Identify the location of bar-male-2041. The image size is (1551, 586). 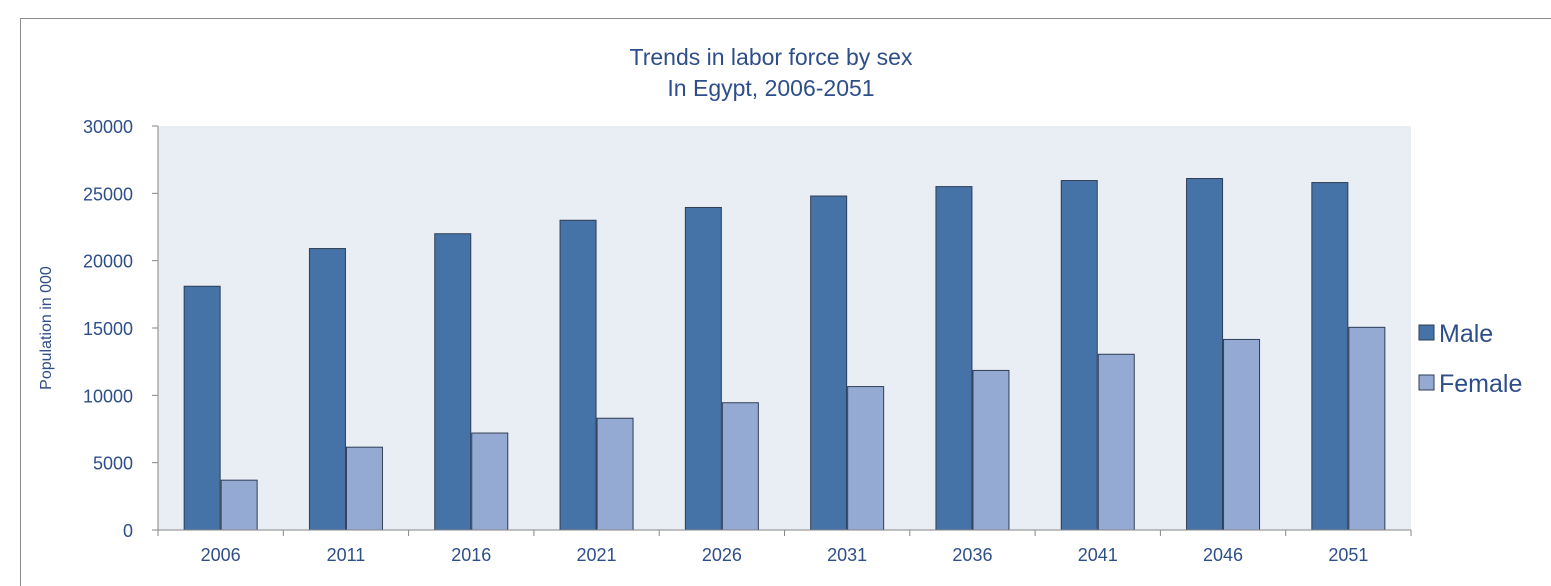
(1079, 355).